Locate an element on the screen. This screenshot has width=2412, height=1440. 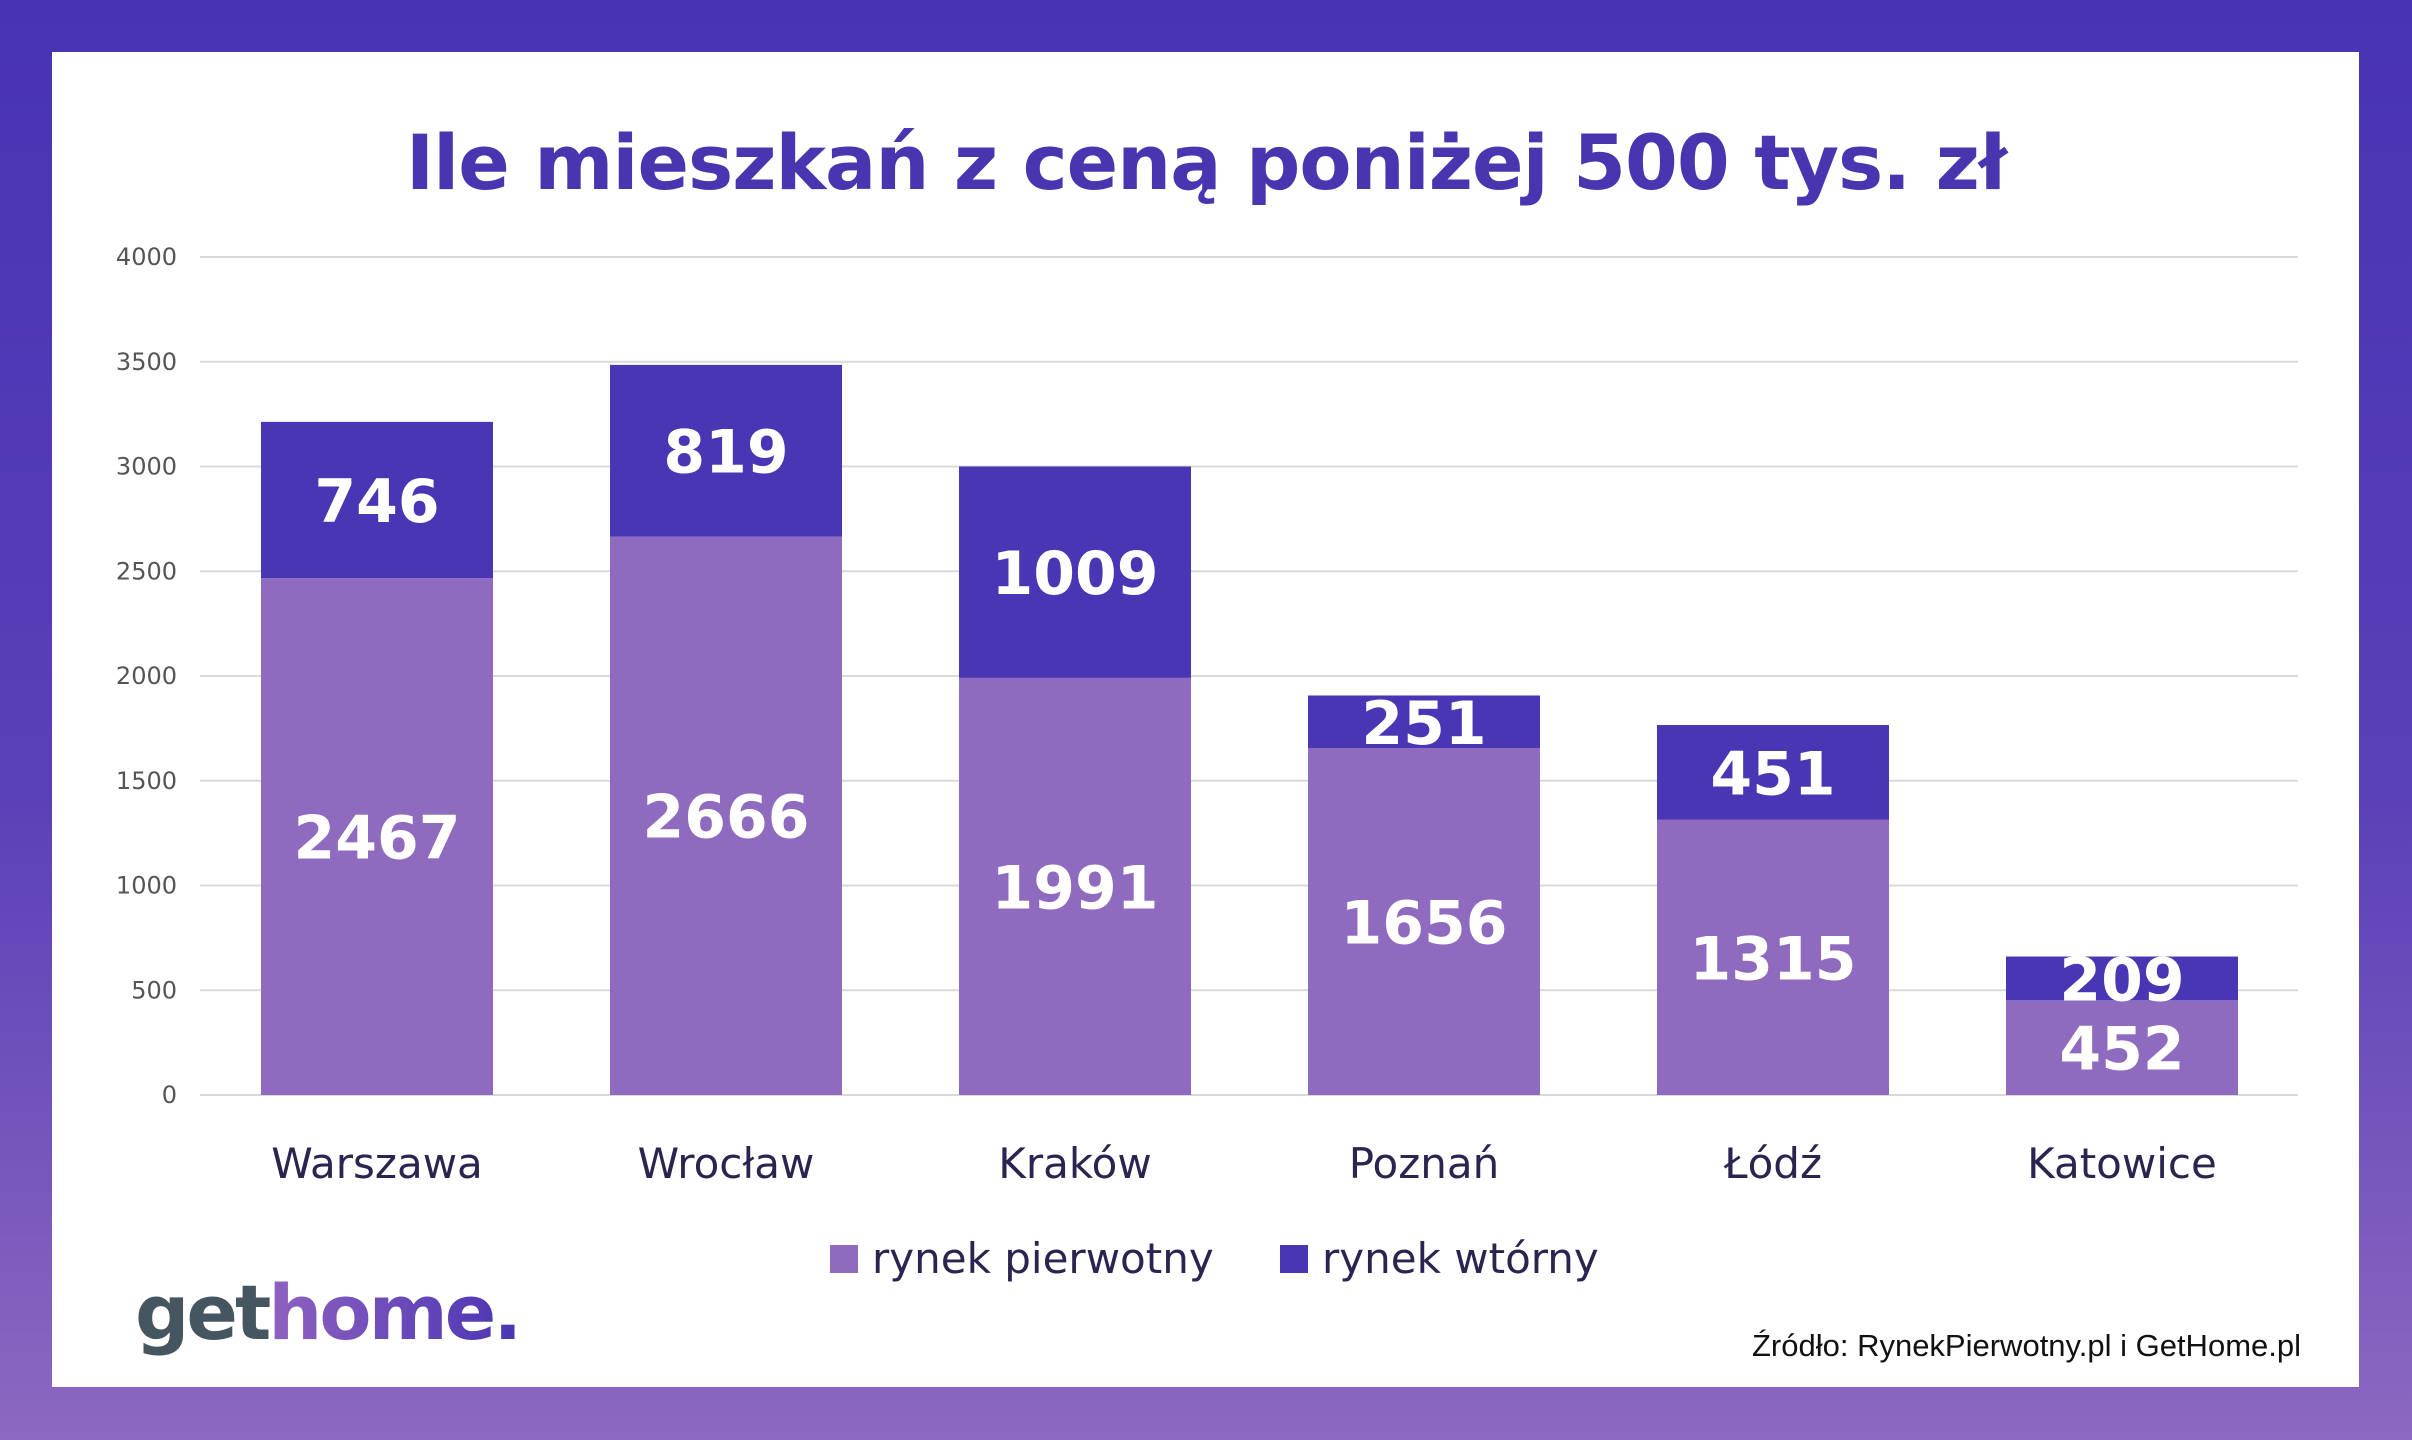
y-tick-label: 0 is located at coordinates (169, 1095).